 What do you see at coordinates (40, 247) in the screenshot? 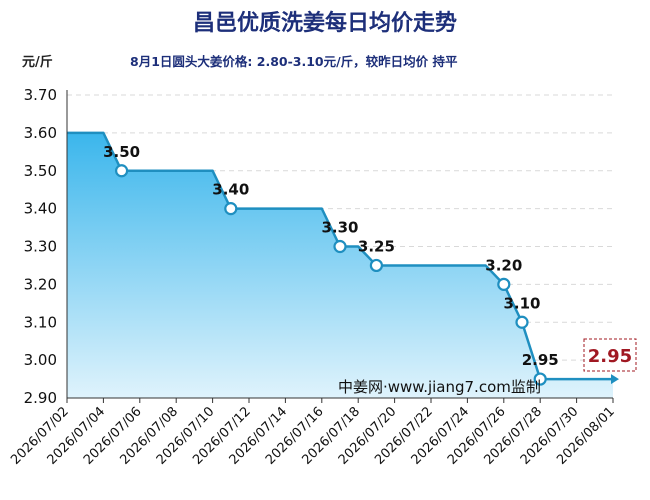
I see `y-tick-label: 3.30` at bounding box center [40, 247].